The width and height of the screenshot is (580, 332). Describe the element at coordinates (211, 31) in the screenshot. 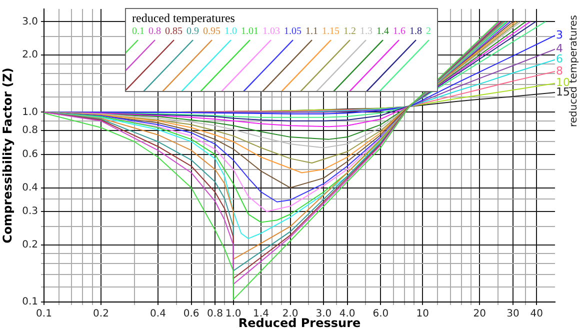

I see `text: 0.95` at that location.